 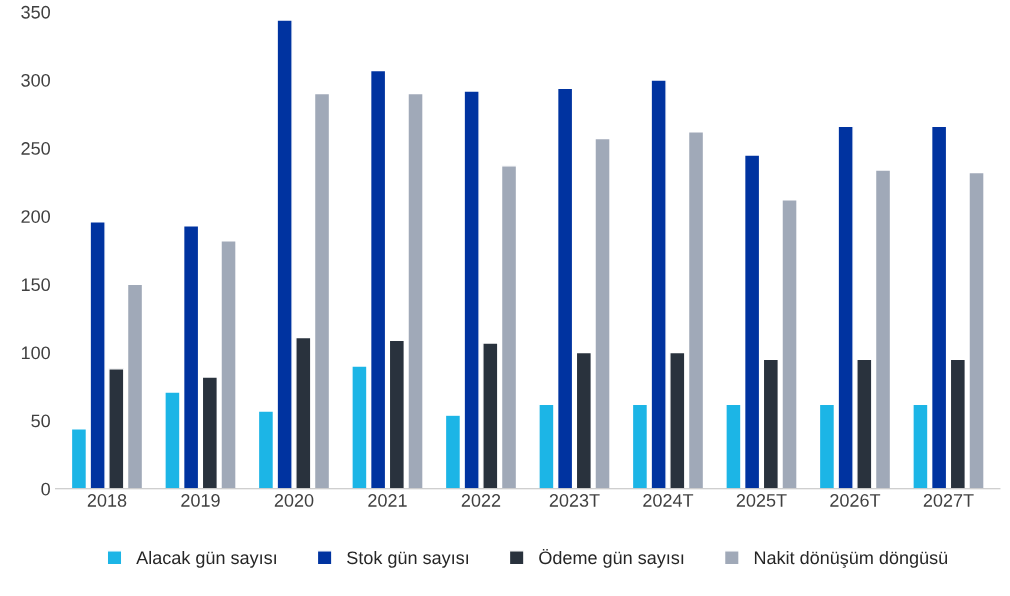 What do you see at coordinates (855, 500) in the screenshot?
I see `x-tick-label: 2026T` at bounding box center [855, 500].